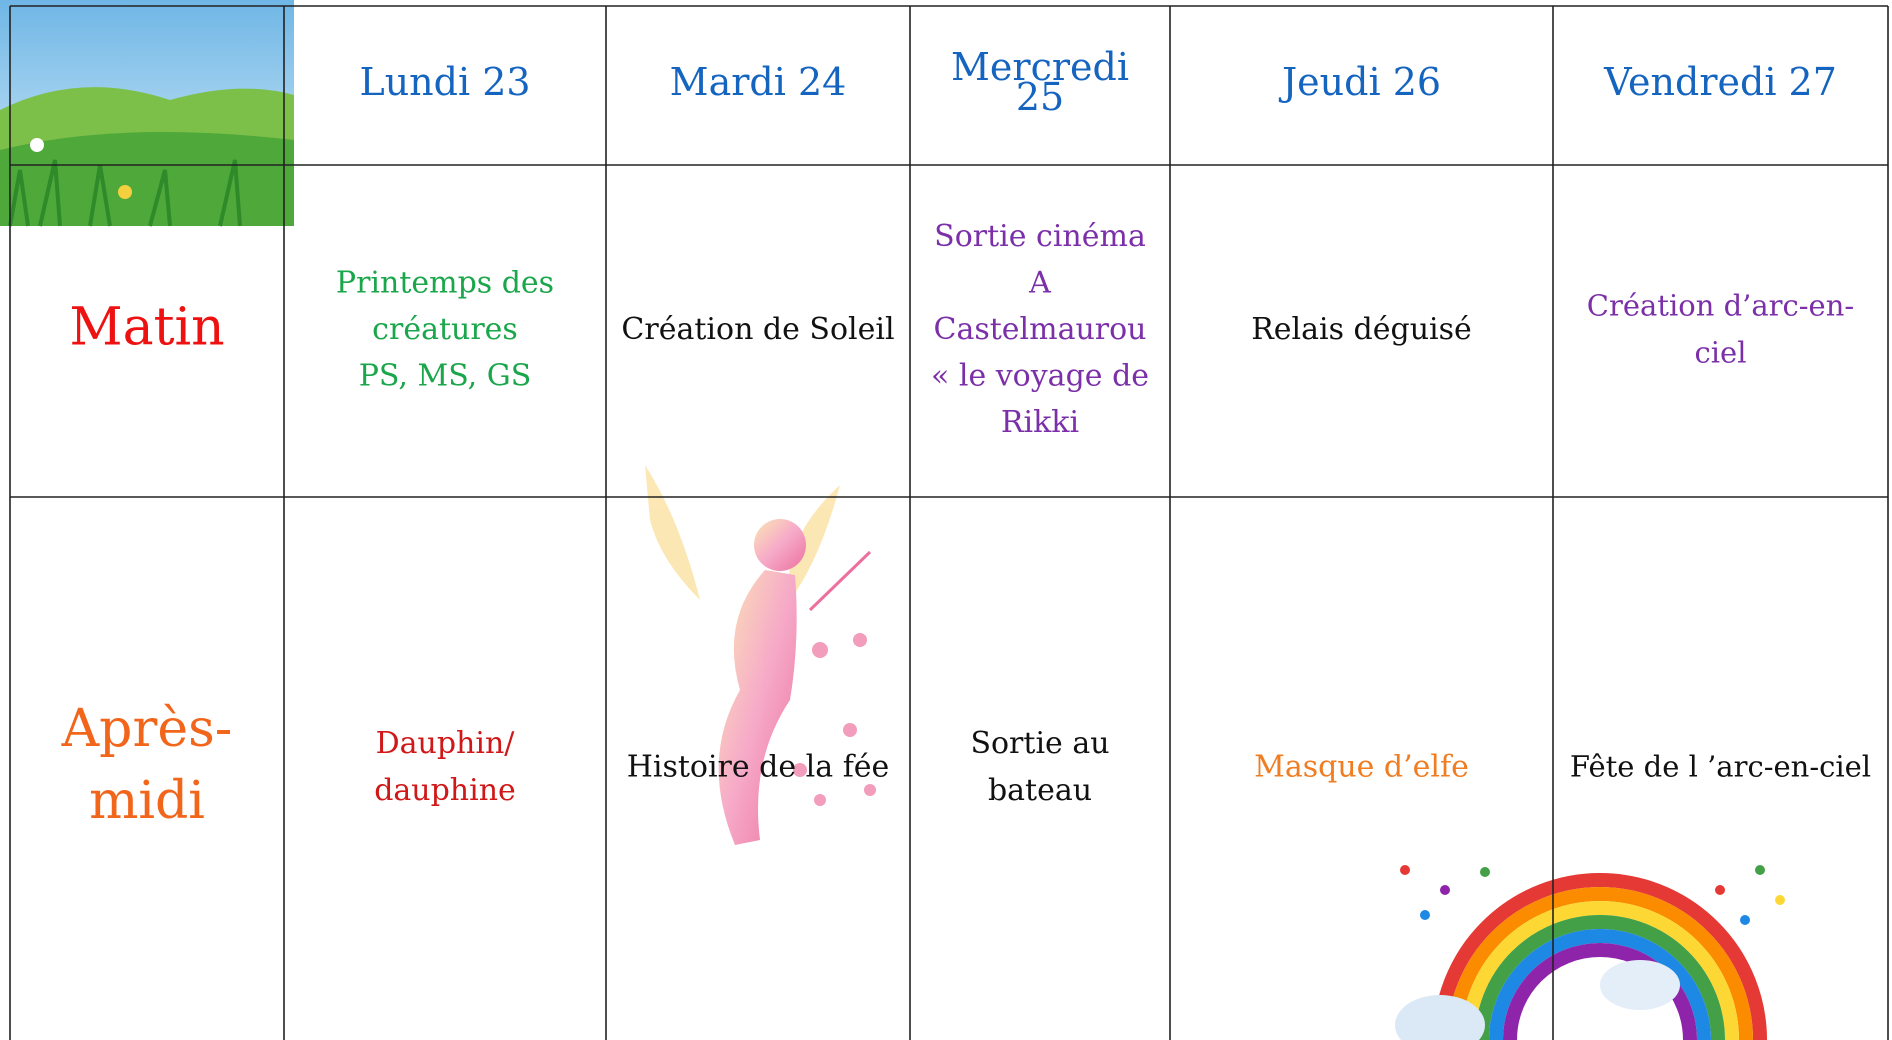  What do you see at coordinates (147, 113) in the screenshot?
I see `landscape-picture` at bounding box center [147, 113].